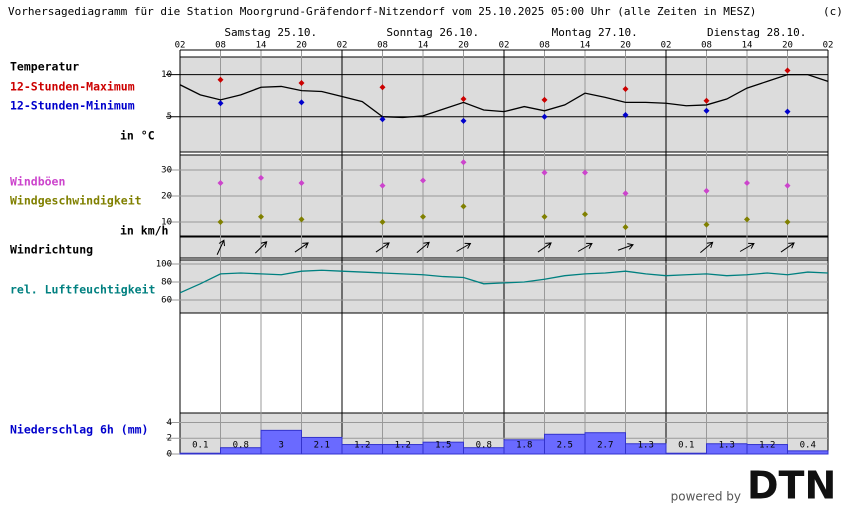  I want to click on bar-label: 2.7, so click(605, 446).